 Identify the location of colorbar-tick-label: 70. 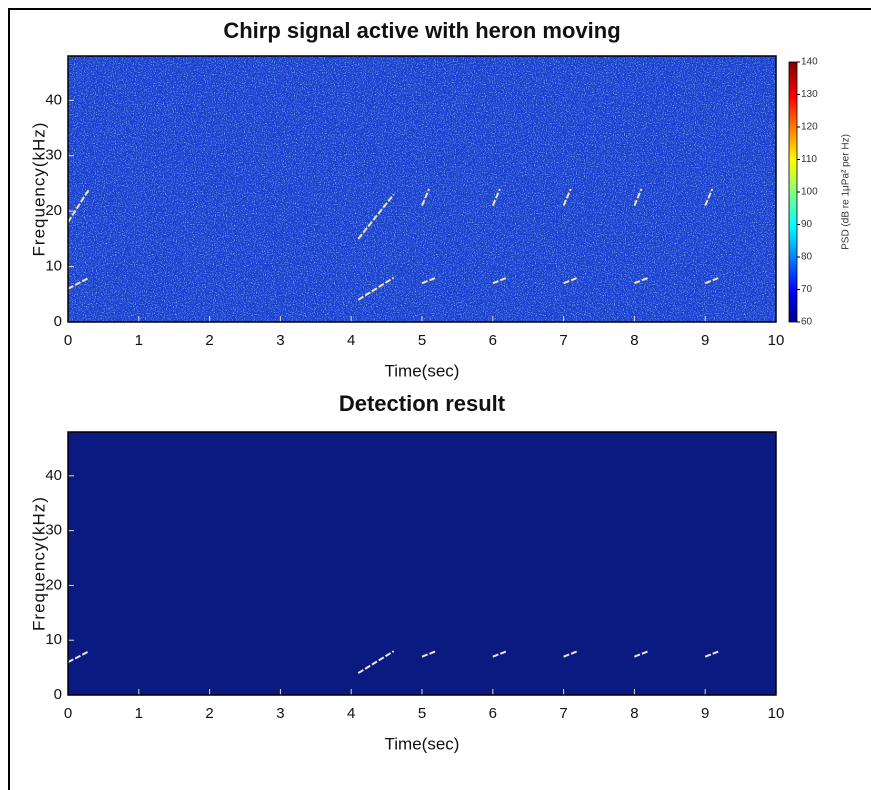
(807, 289).